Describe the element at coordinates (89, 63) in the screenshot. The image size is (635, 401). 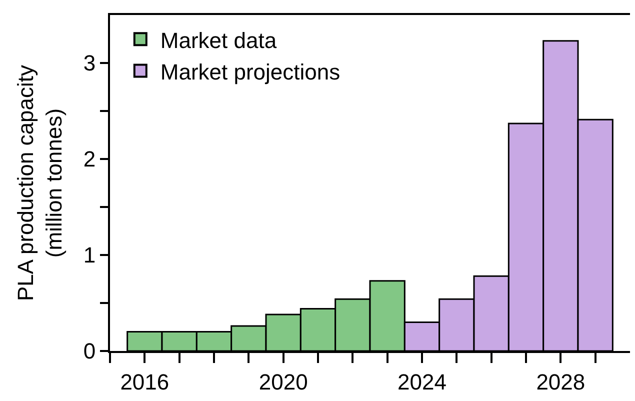
I see `y-tick-label: 3` at that location.